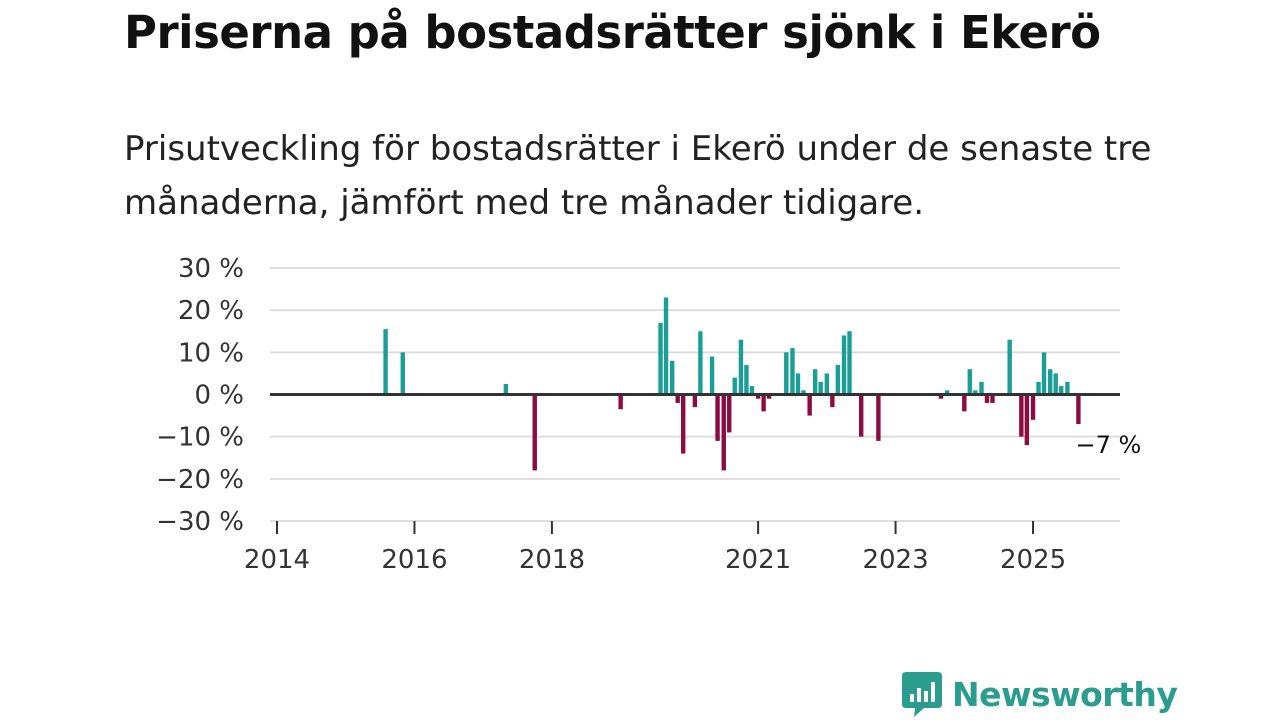 The height and width of the screenshot is (720, 1280). What do you see at coordinates (200, 438) in the screenshot?
I see `y-tick-label: −10 %` at bounding box center [200, 438].